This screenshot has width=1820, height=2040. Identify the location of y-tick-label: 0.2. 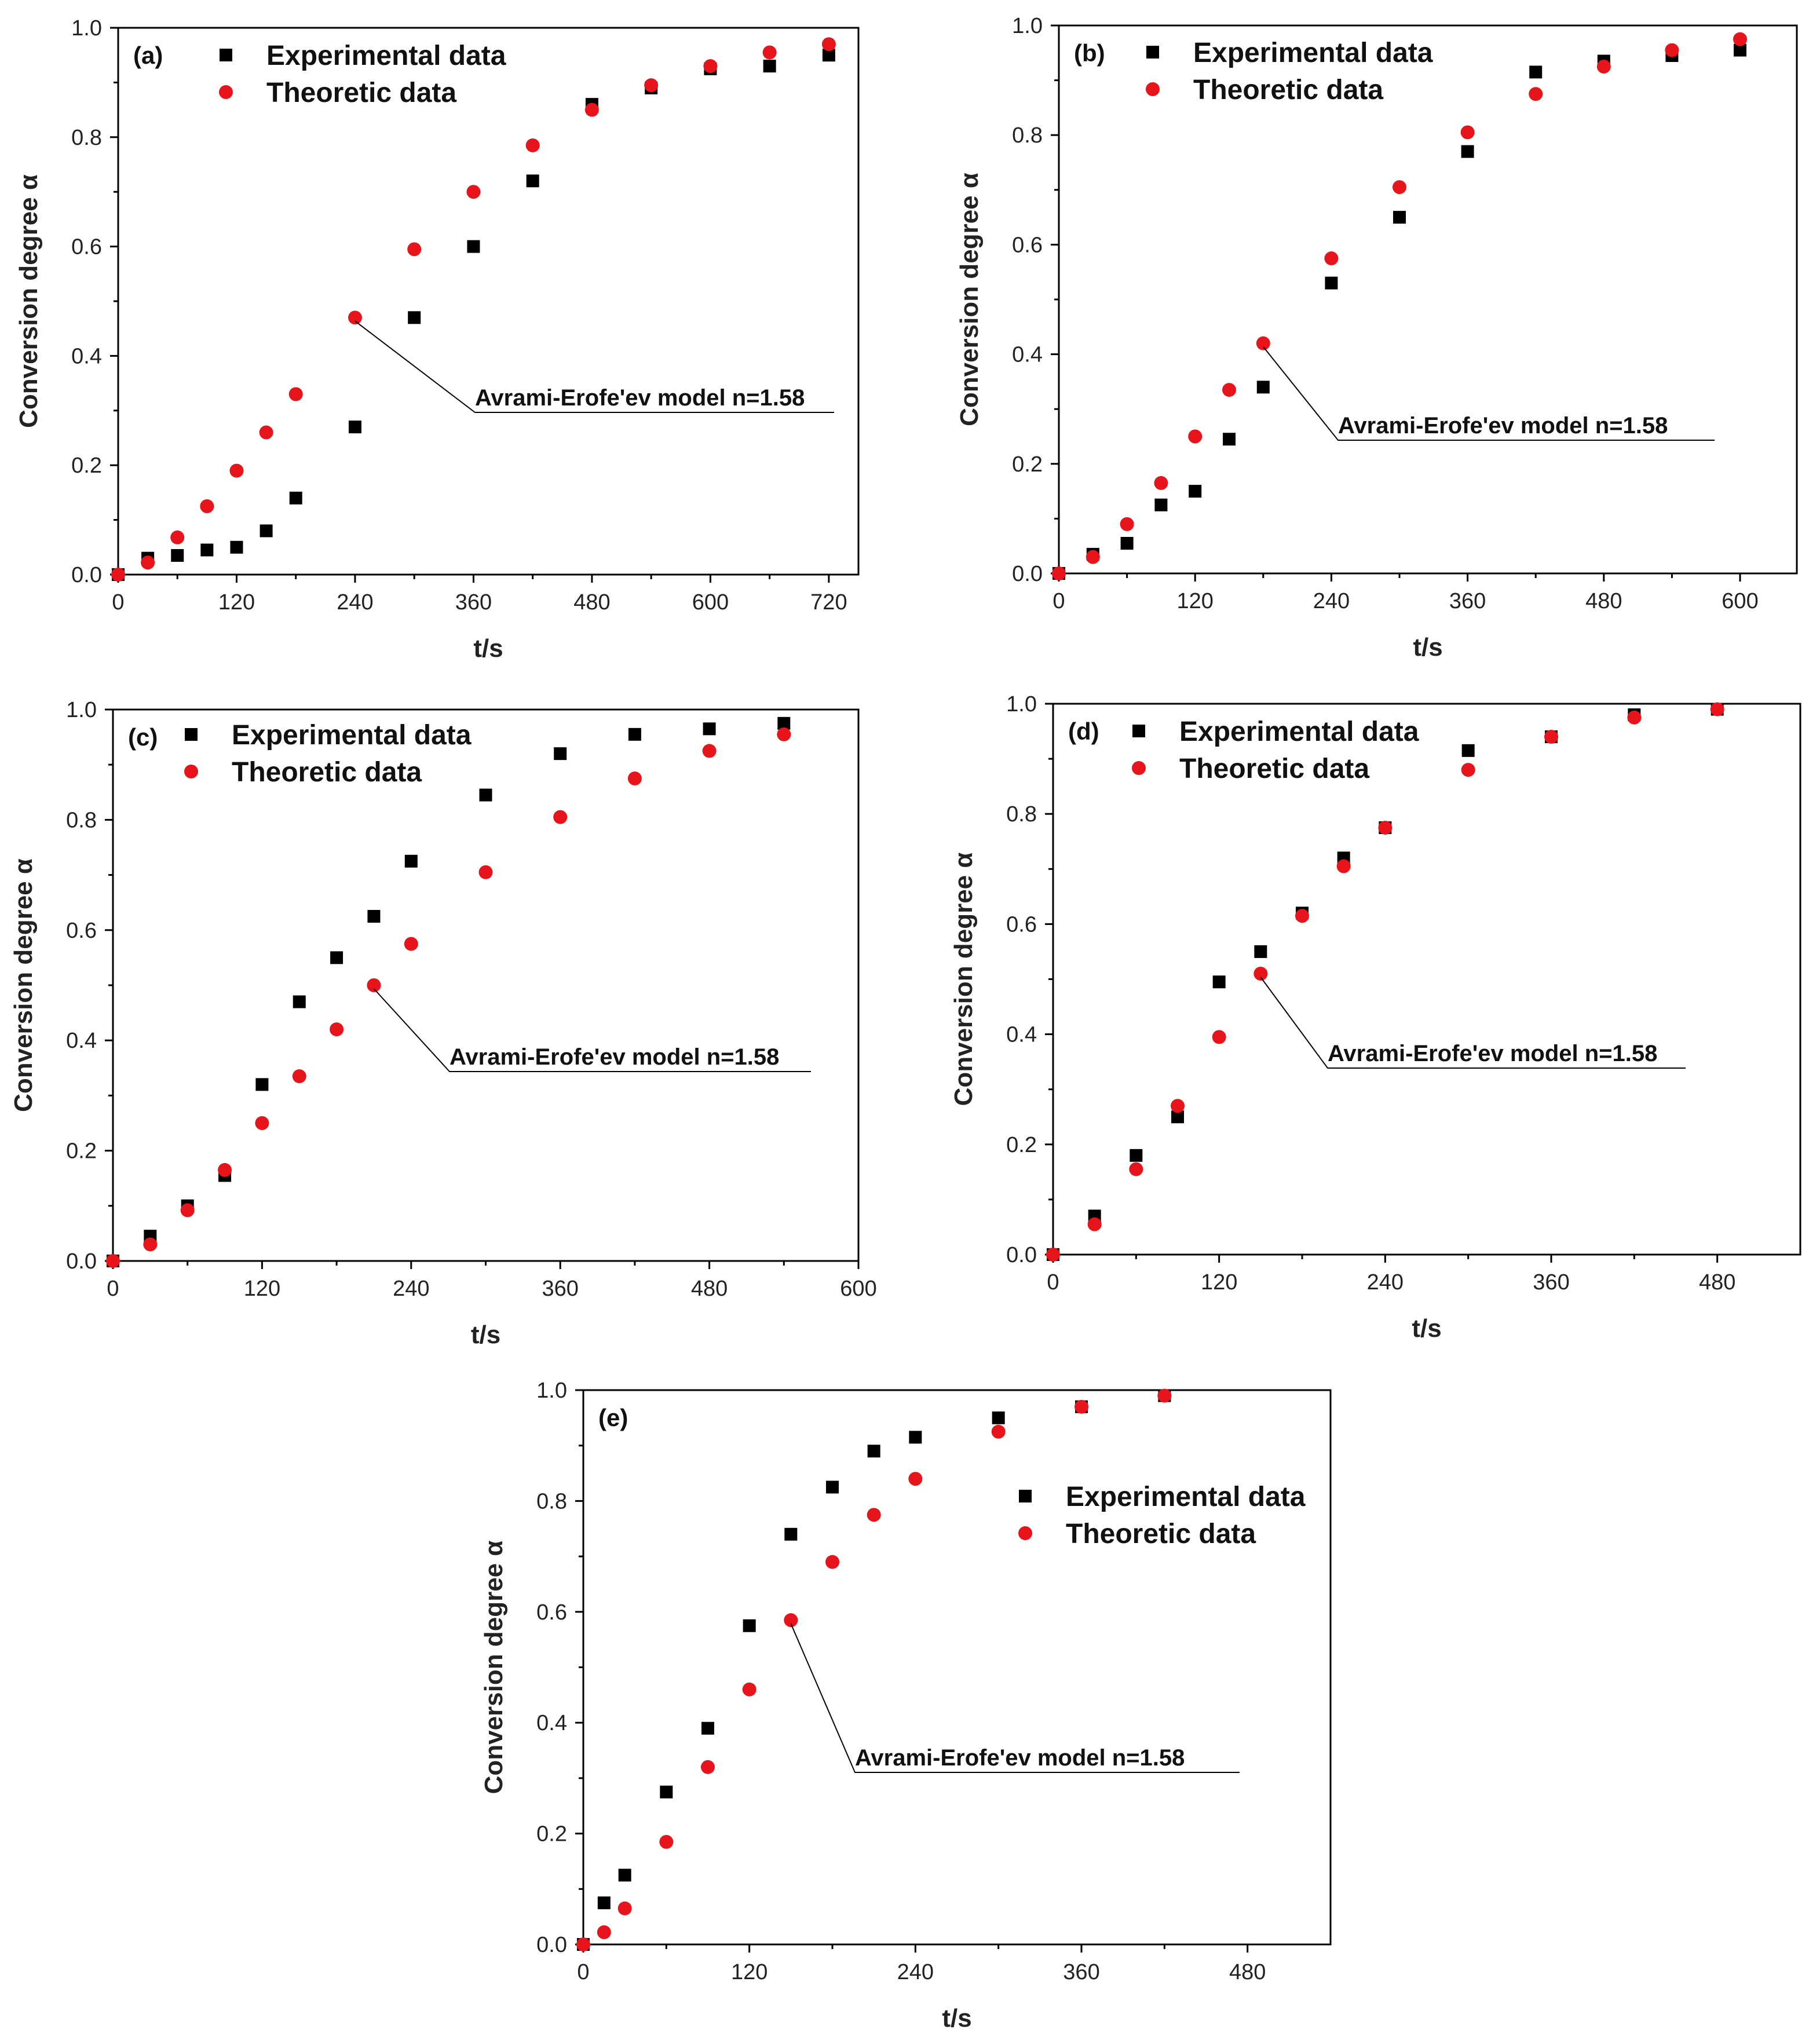
(1027, 465).